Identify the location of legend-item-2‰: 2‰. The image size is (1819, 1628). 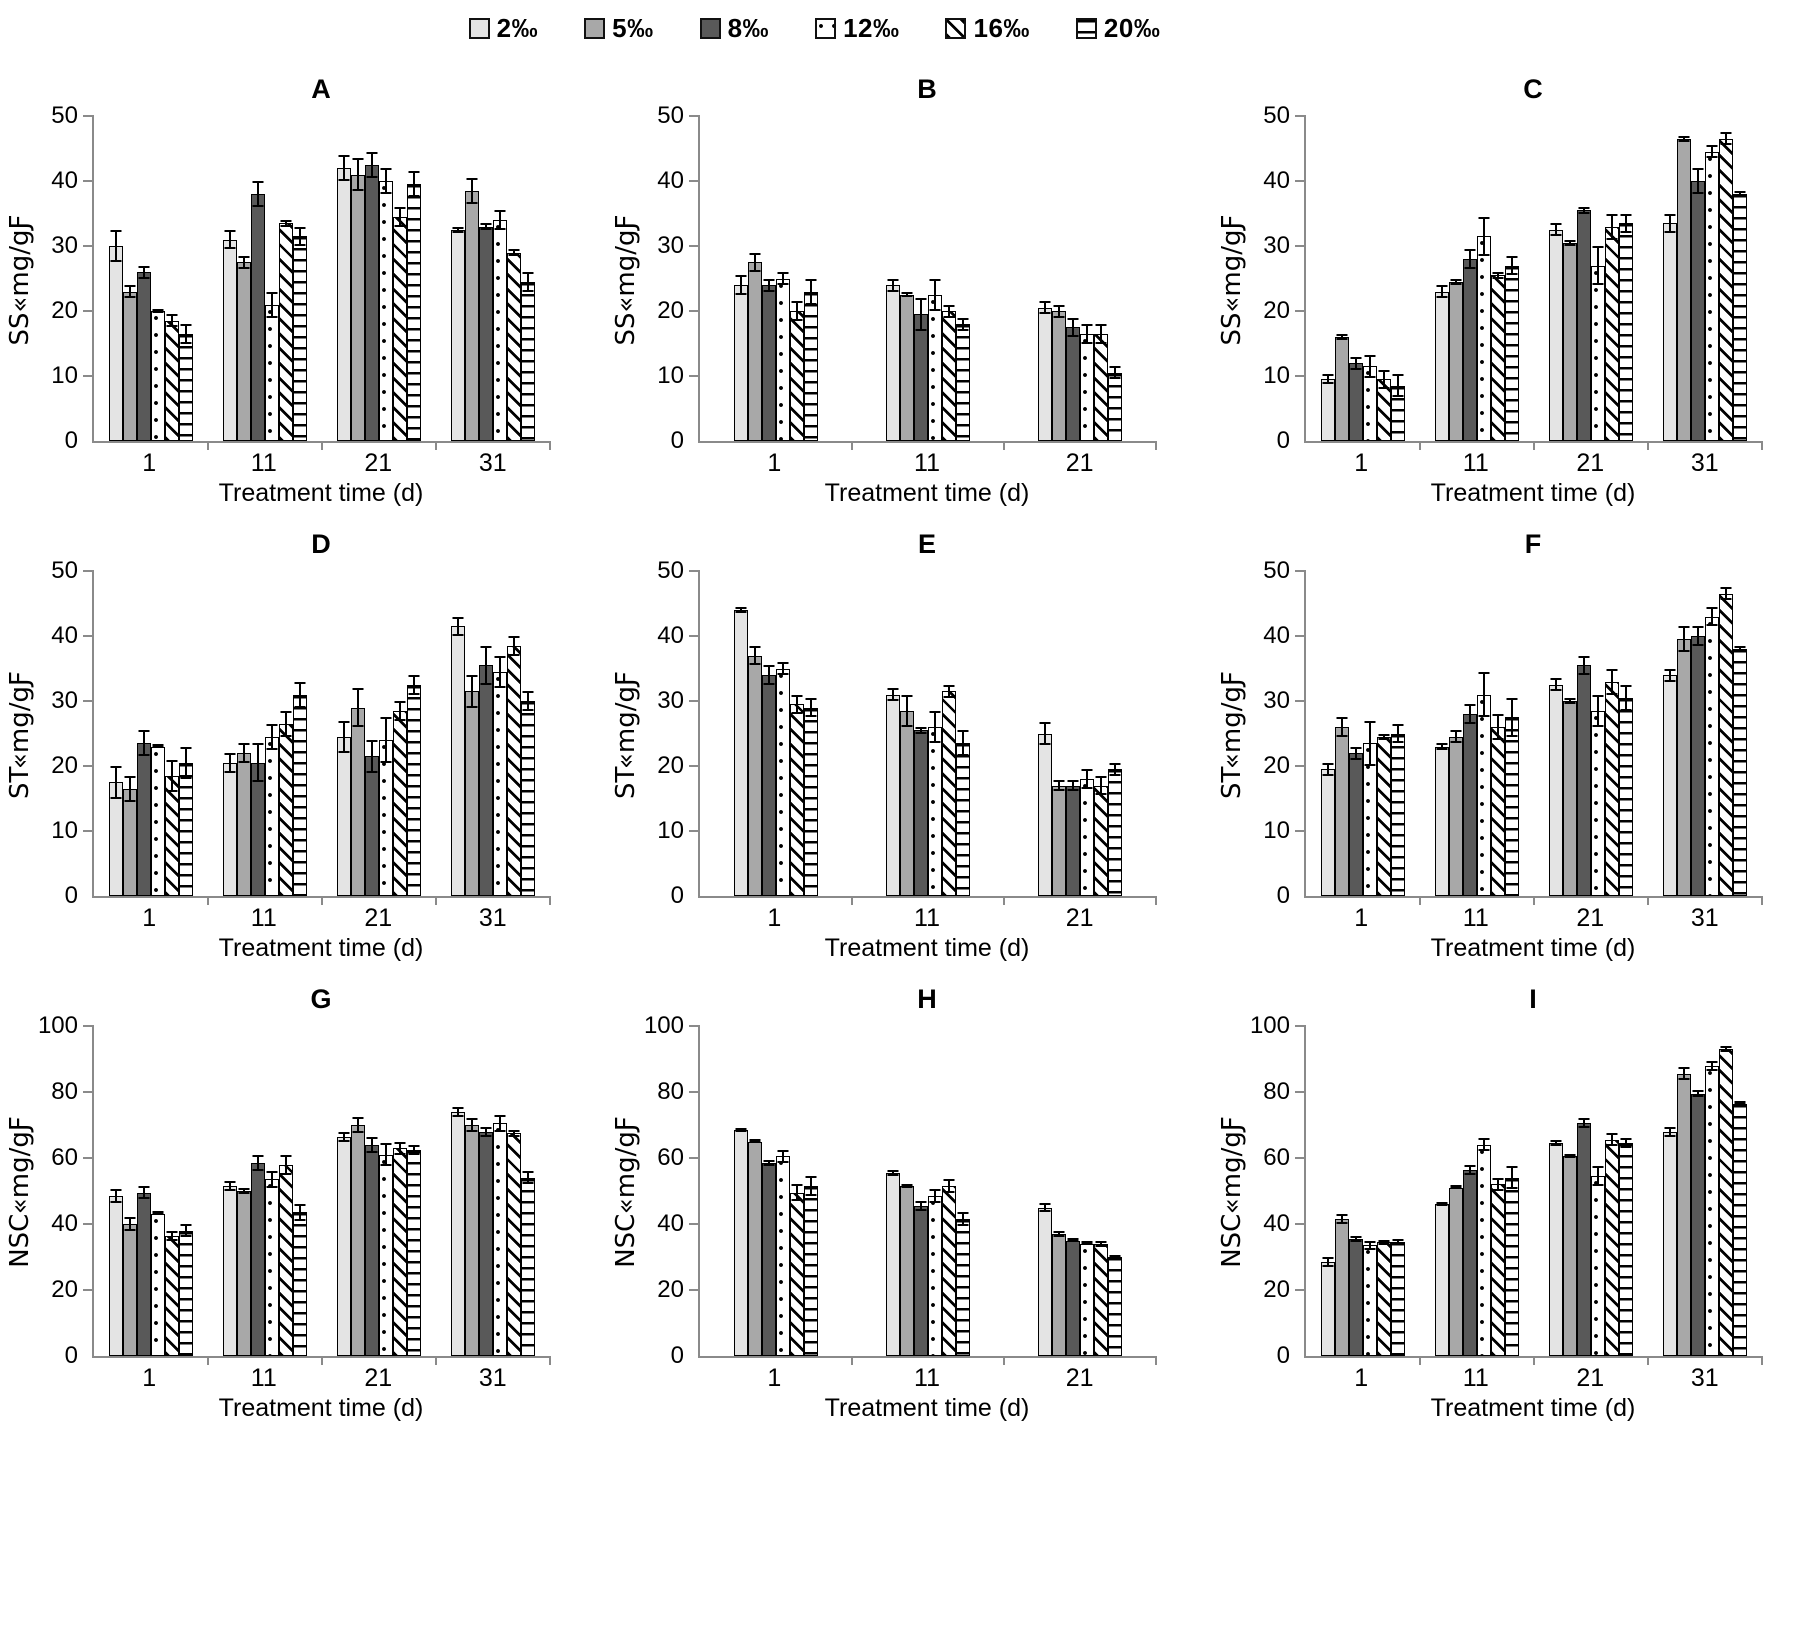
(503, 28).